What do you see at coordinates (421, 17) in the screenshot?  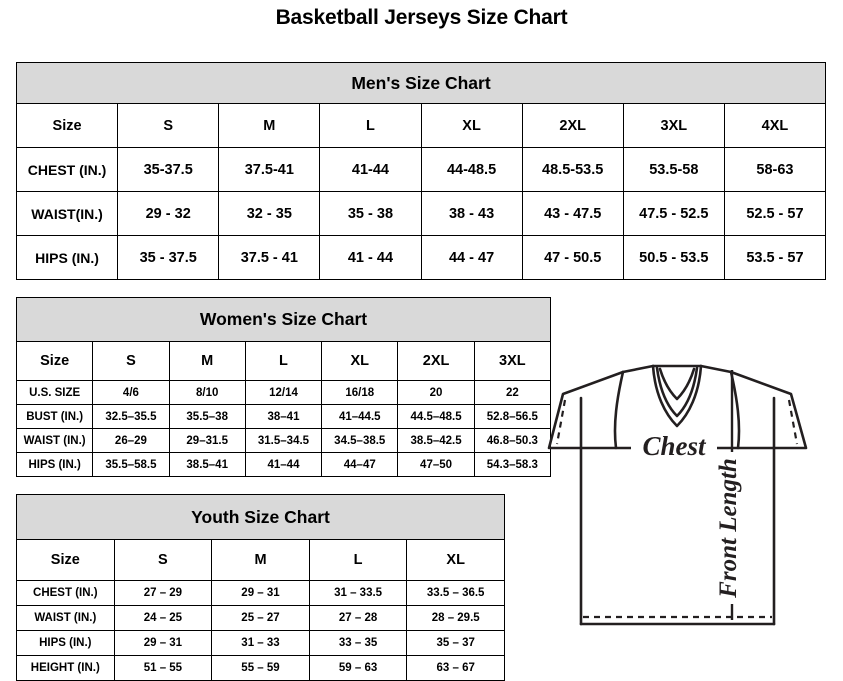 I see `page-title: Basketball Jerseys Size Chart` at bounding box center [421, 17].